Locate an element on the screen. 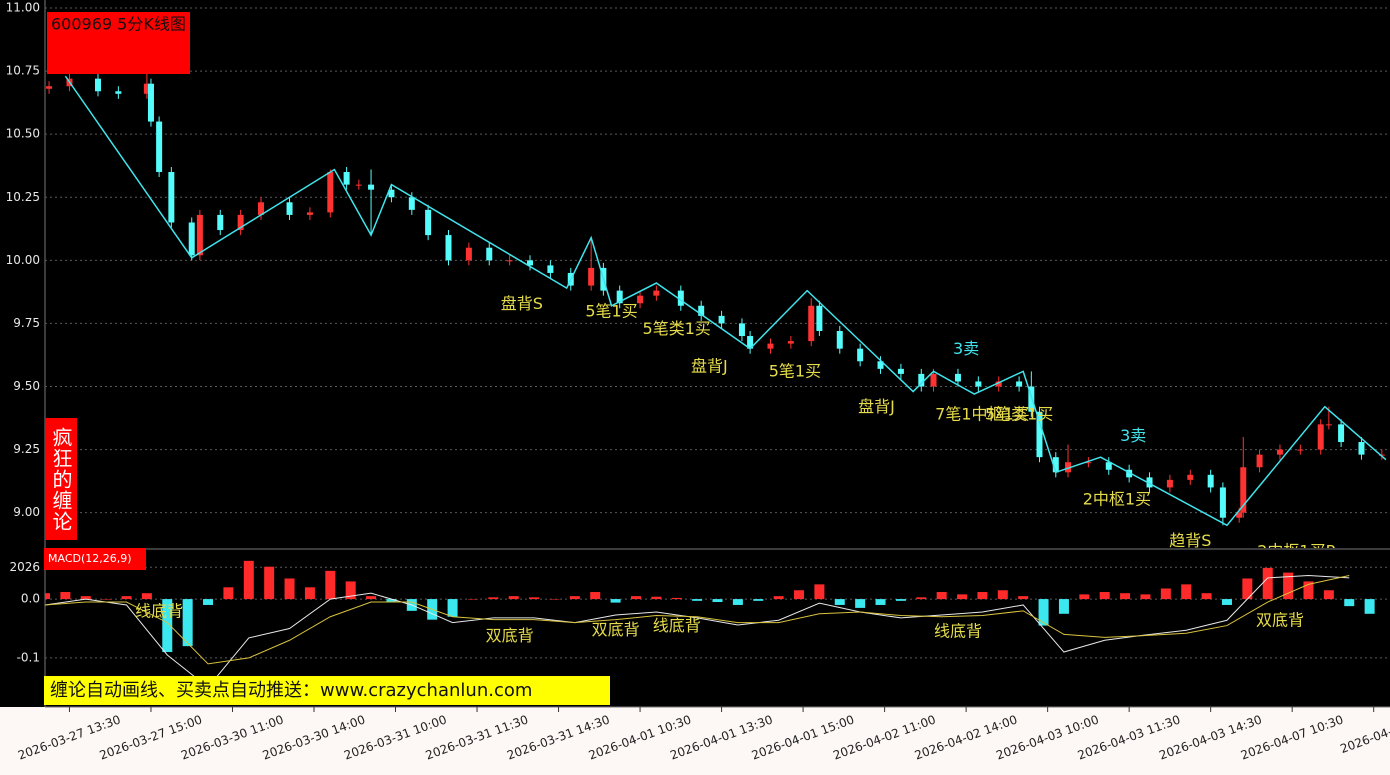 The width and height of the screenshot is (1390, 775). annotation: 盘背J is located at coordinates (709, 365).